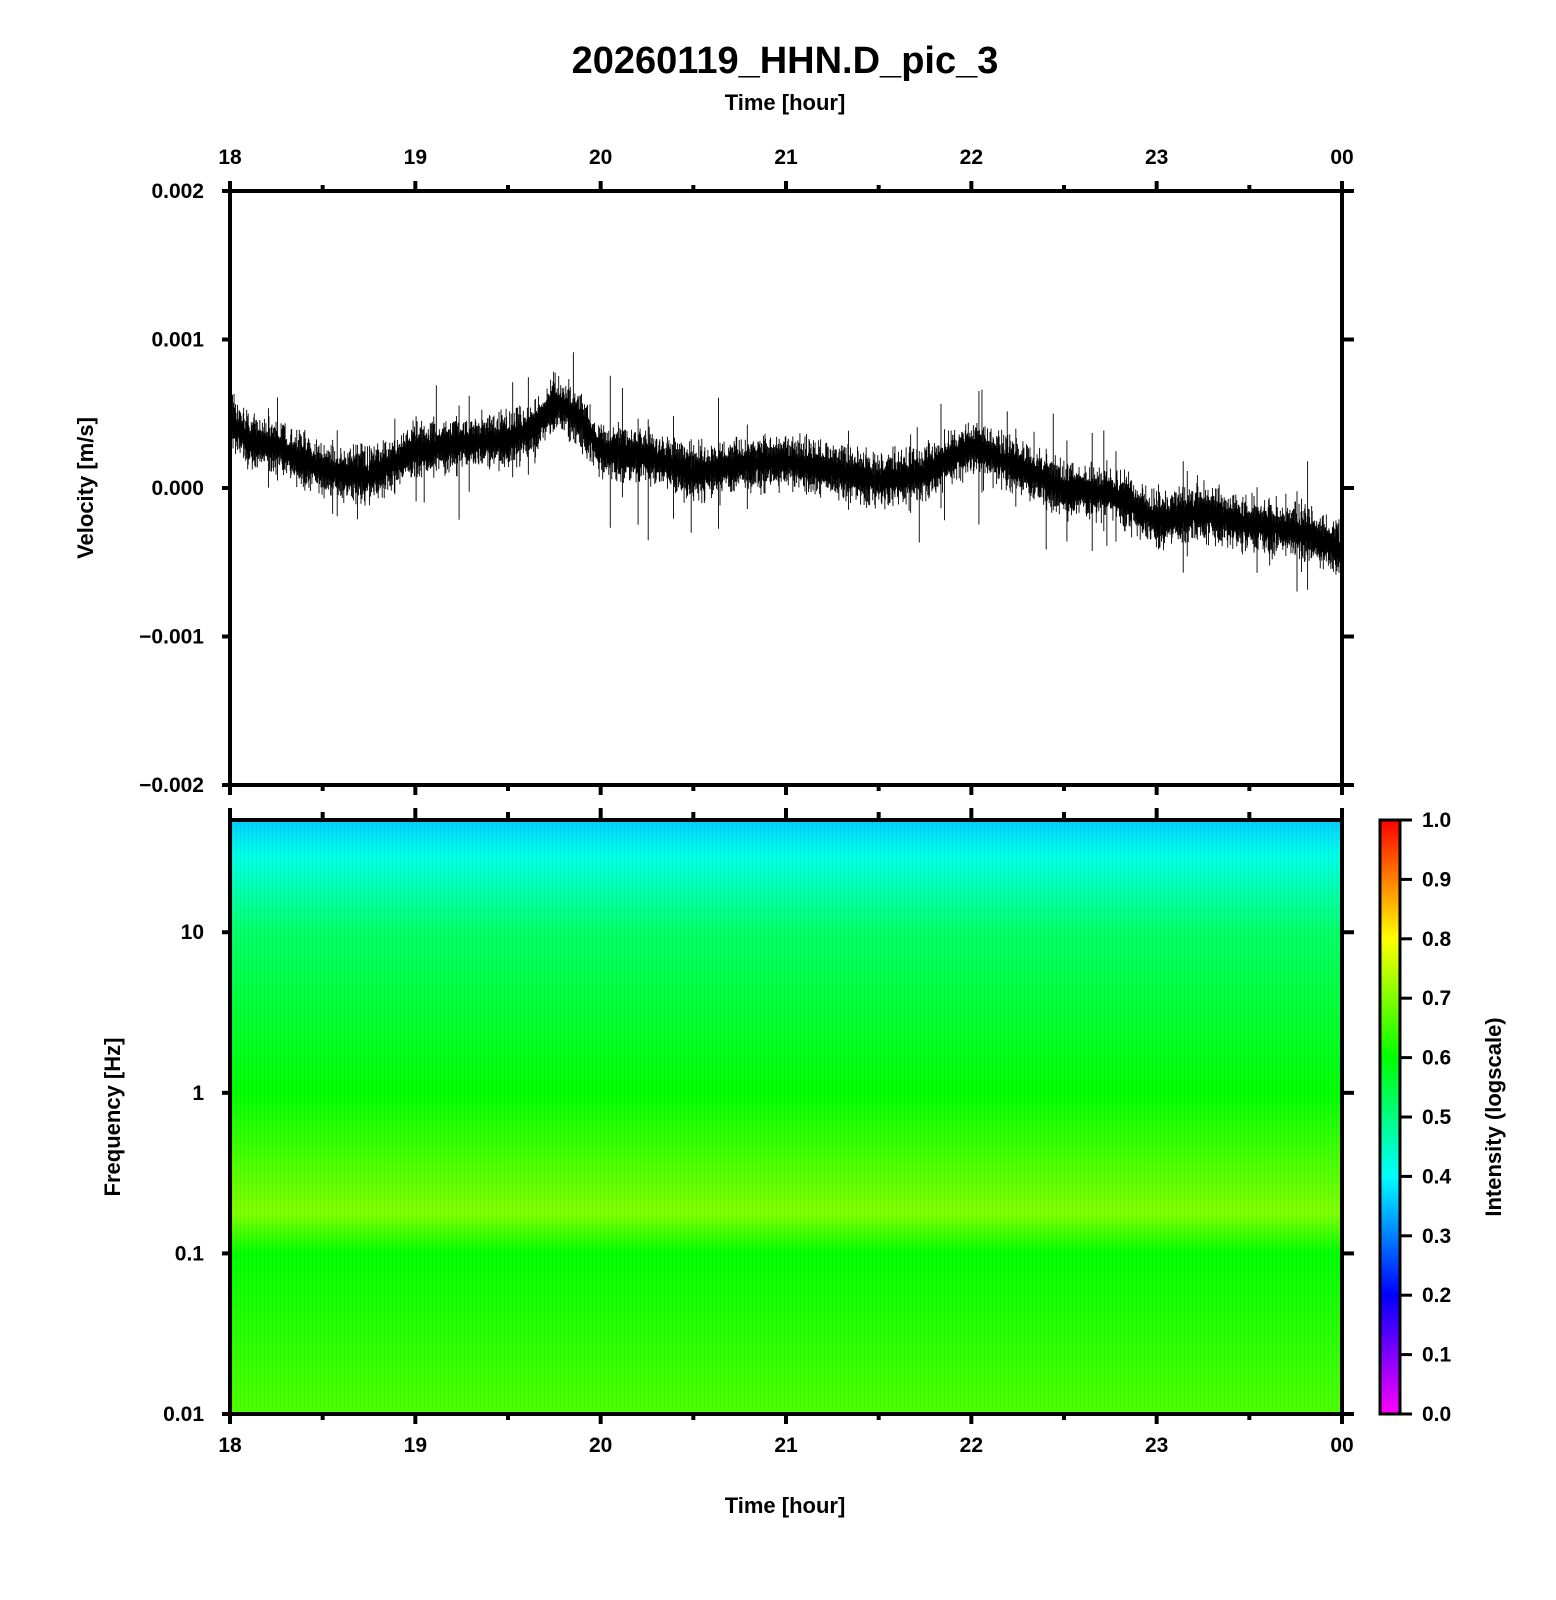 This screenshot has height=1600, width=1556. What do you see at coordinates (190, 1253) in the screenshot?
I see `spectrogram-y-tick-label: 0.1` at bounding box center [190, 1253].